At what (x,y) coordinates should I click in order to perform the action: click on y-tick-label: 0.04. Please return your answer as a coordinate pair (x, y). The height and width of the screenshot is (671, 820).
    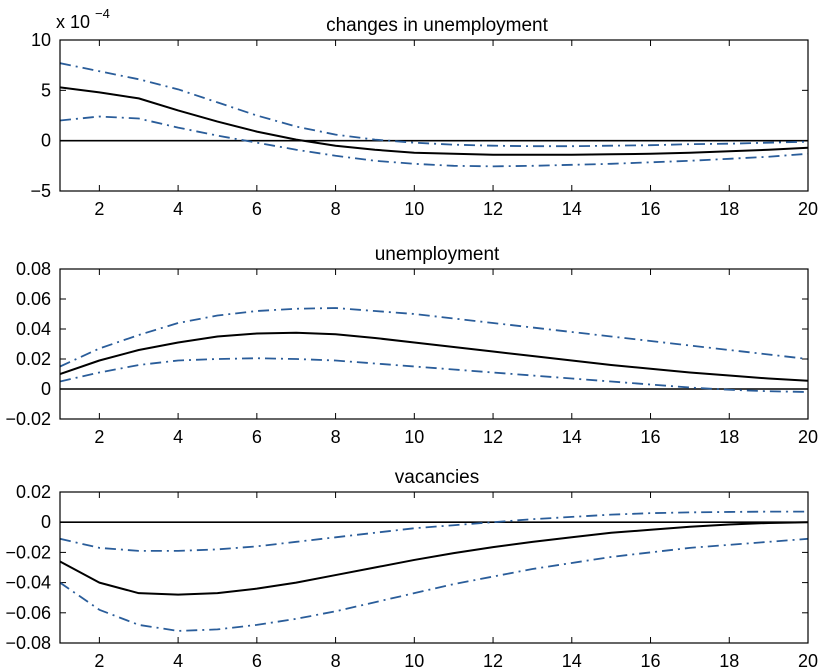
    Looking at the image, I should click on (33, 329).